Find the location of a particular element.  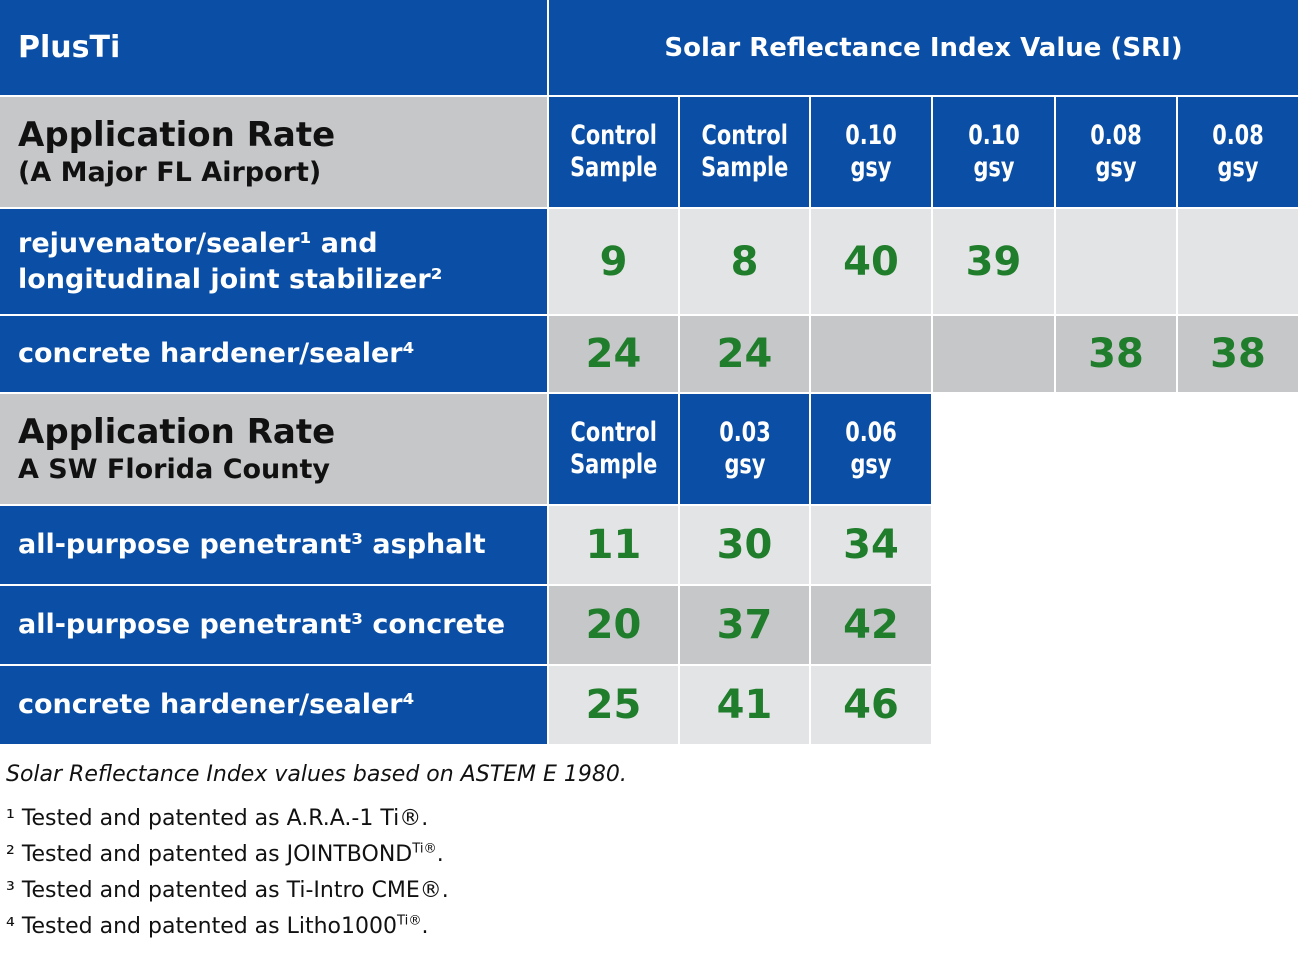

s1-col-header-3-line1: 0.10 is located at coordinates (871, 135).